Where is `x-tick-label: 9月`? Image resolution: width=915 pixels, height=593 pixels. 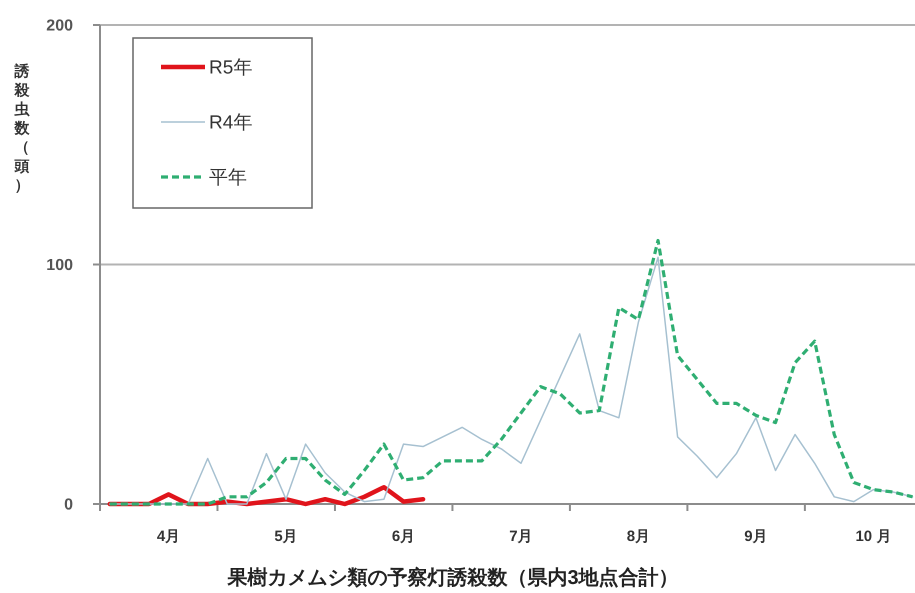 x-tick-label: 9月 is located at coordinates (756, 536).